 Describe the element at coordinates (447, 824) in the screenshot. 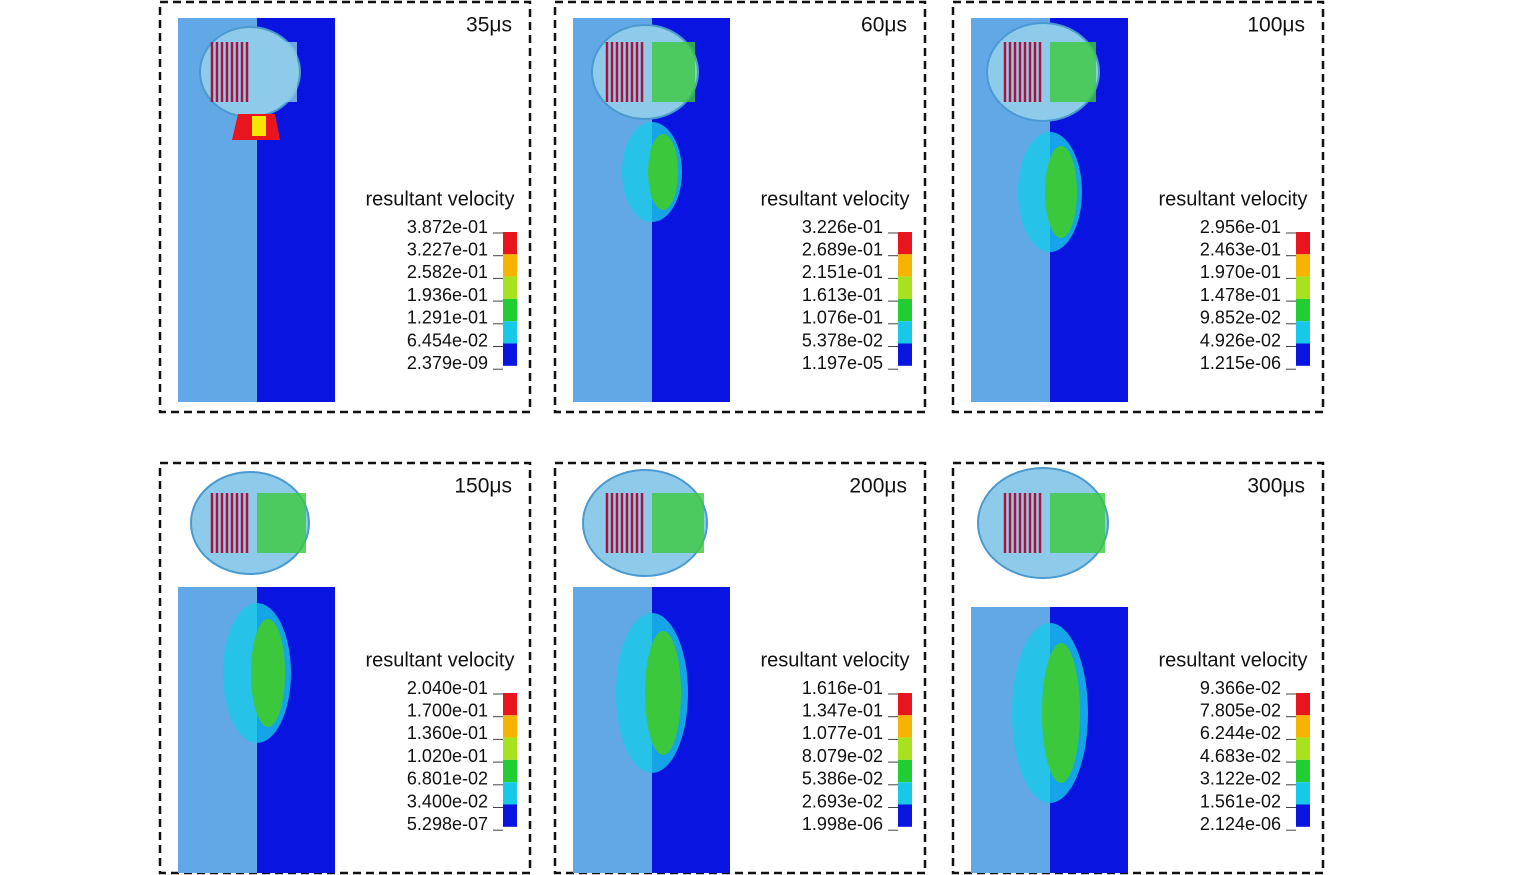

I see `legend-label: 5.298e-07` at that location.